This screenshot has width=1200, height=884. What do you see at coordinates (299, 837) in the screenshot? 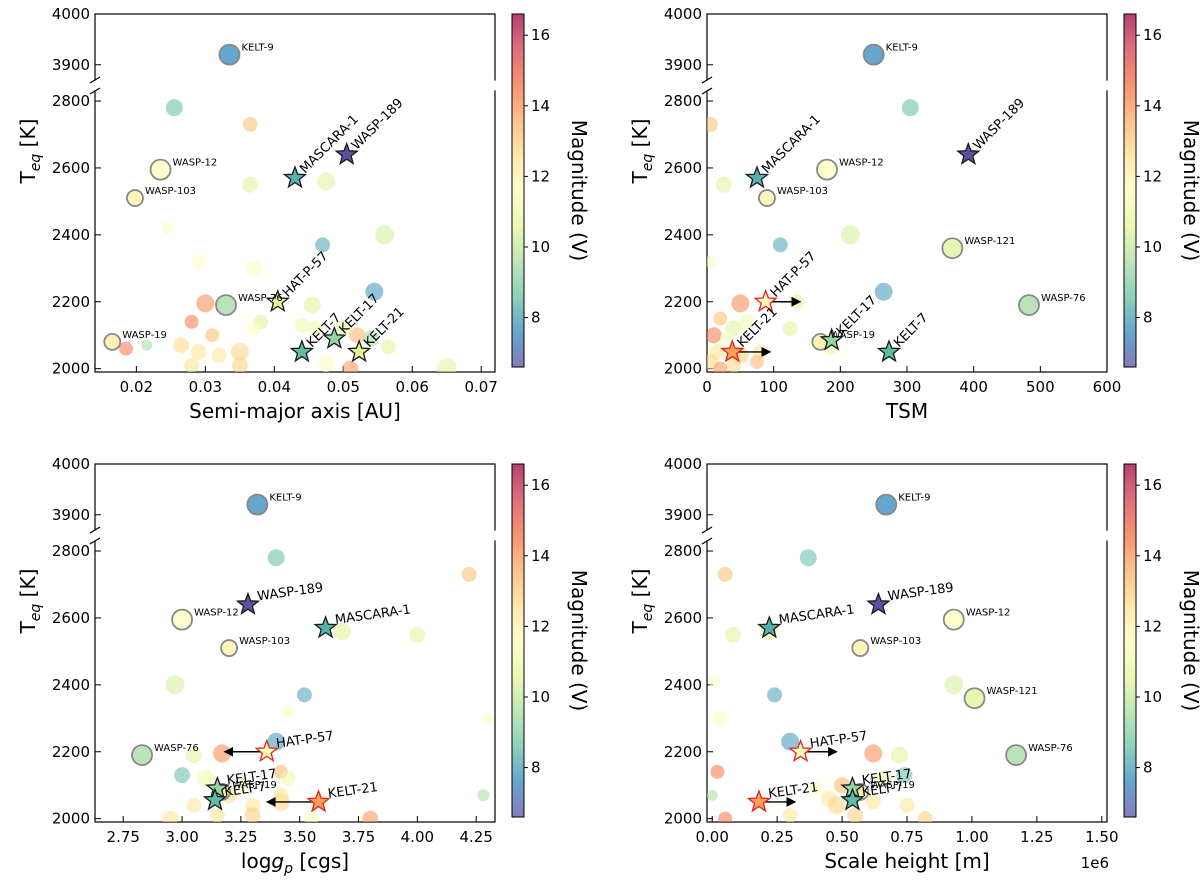
I see `x-tick-label: 3.50` at bounding box center [299, 837].